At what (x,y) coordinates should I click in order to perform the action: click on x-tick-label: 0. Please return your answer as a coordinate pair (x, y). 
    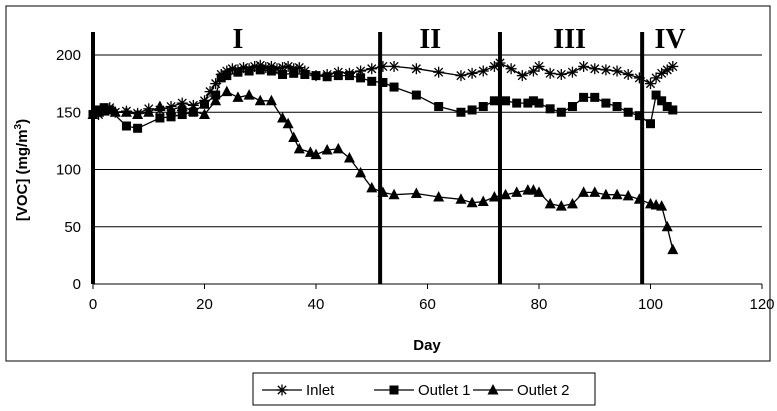
    Looking at the image, I should click on (93, 304).